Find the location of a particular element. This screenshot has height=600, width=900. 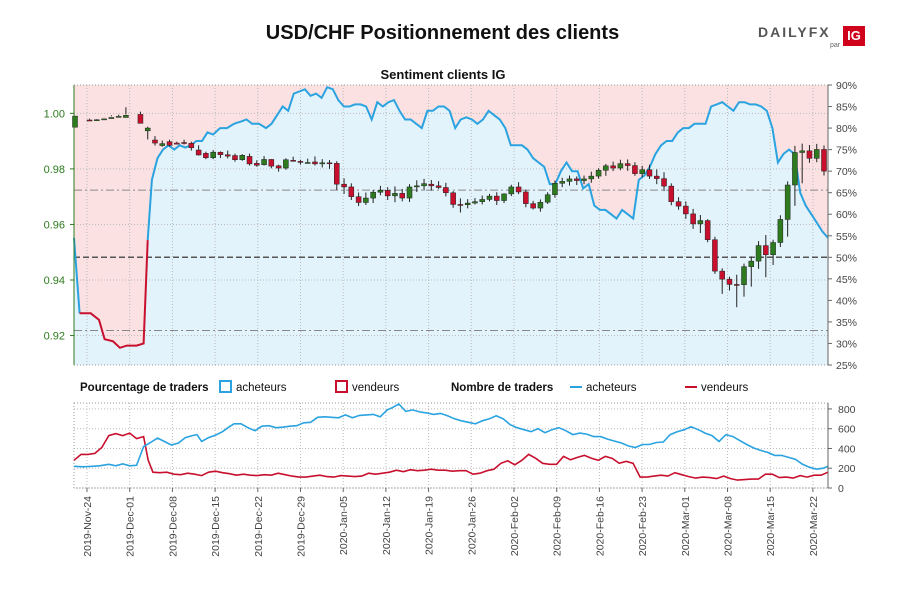

y2-tick-label: 45% is located at coordinates (846, 280).